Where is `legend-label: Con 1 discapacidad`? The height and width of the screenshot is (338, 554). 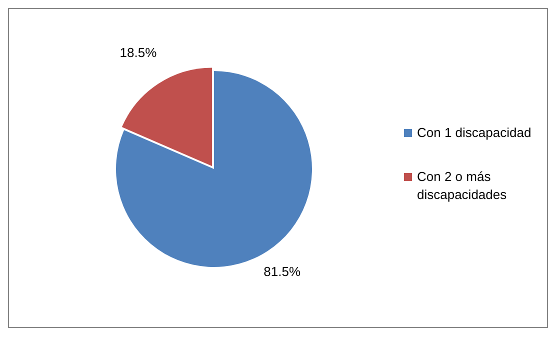
legend-label: Con 1 discapacidad is located at coordinates (474, 133).